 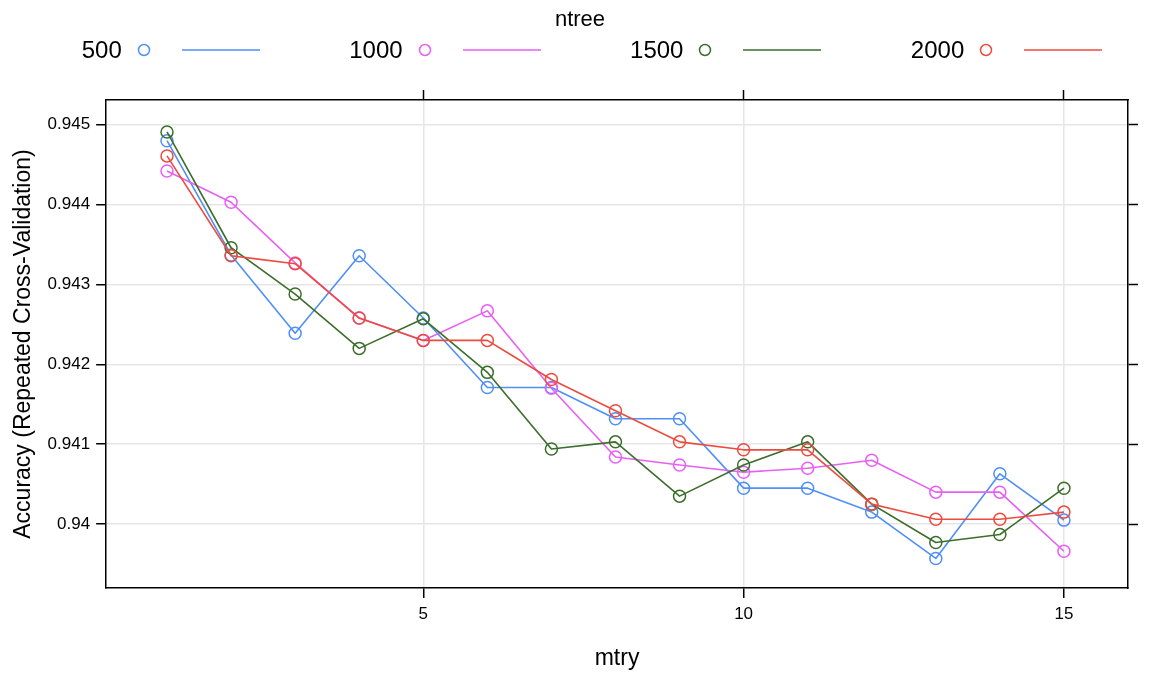 I want to click on y-tick-label: 0.941, so click(x=69, y=443).